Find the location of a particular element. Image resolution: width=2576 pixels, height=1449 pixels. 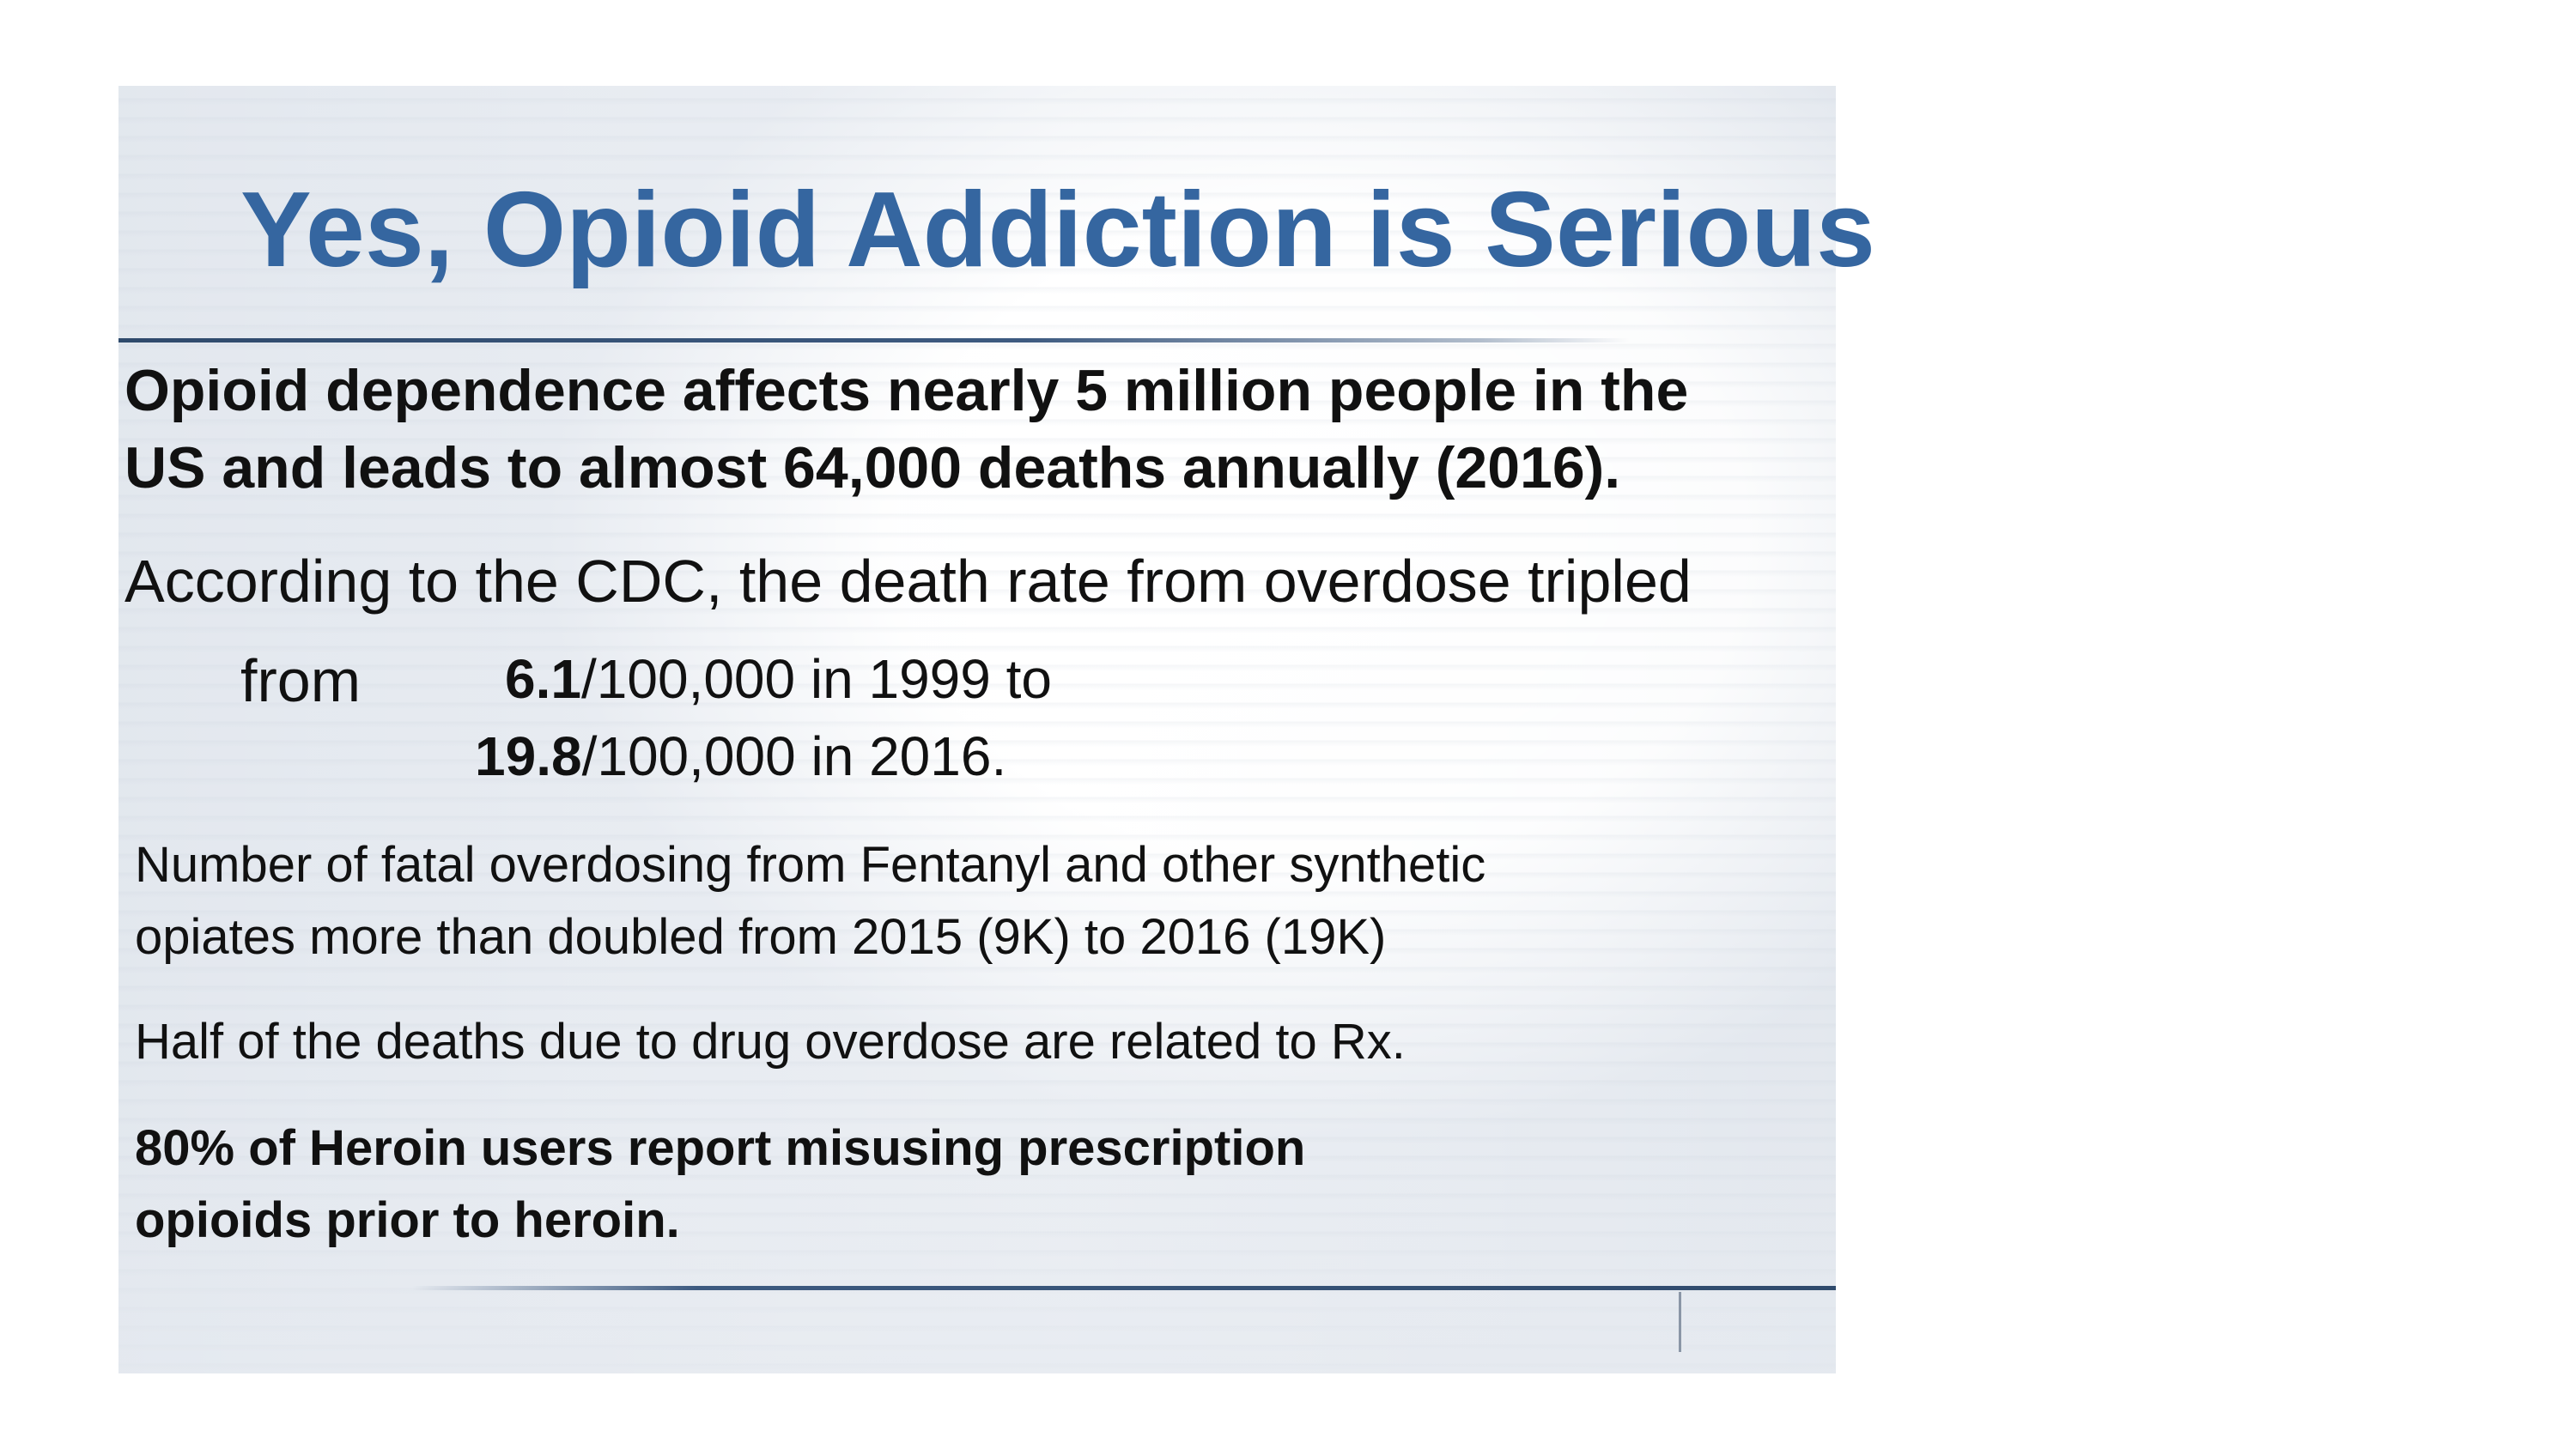

rate-1999-text: /100,000 in 1999 to is located at coordinates (816, 679).